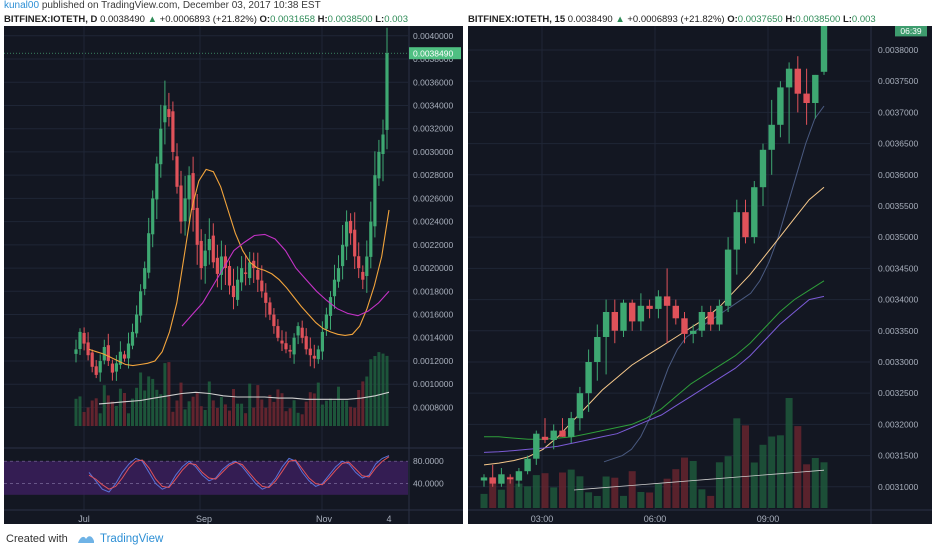  Describe the element at coordinates (898, 144) in the screenshot. I see `price-tick-label: 0.0036500` at that location.